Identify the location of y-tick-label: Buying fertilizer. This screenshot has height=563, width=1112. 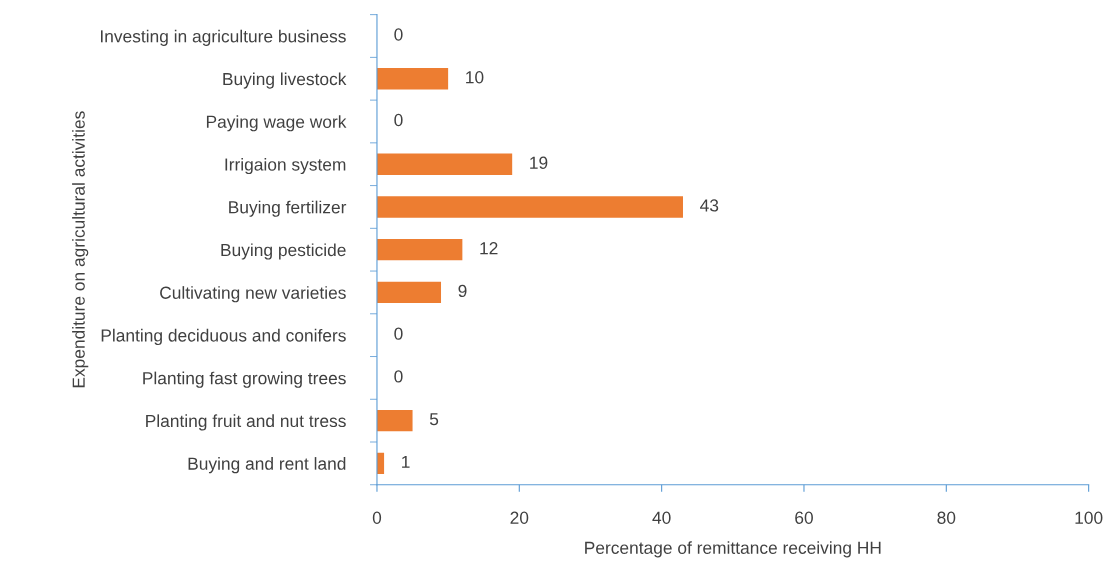
(288, 208).